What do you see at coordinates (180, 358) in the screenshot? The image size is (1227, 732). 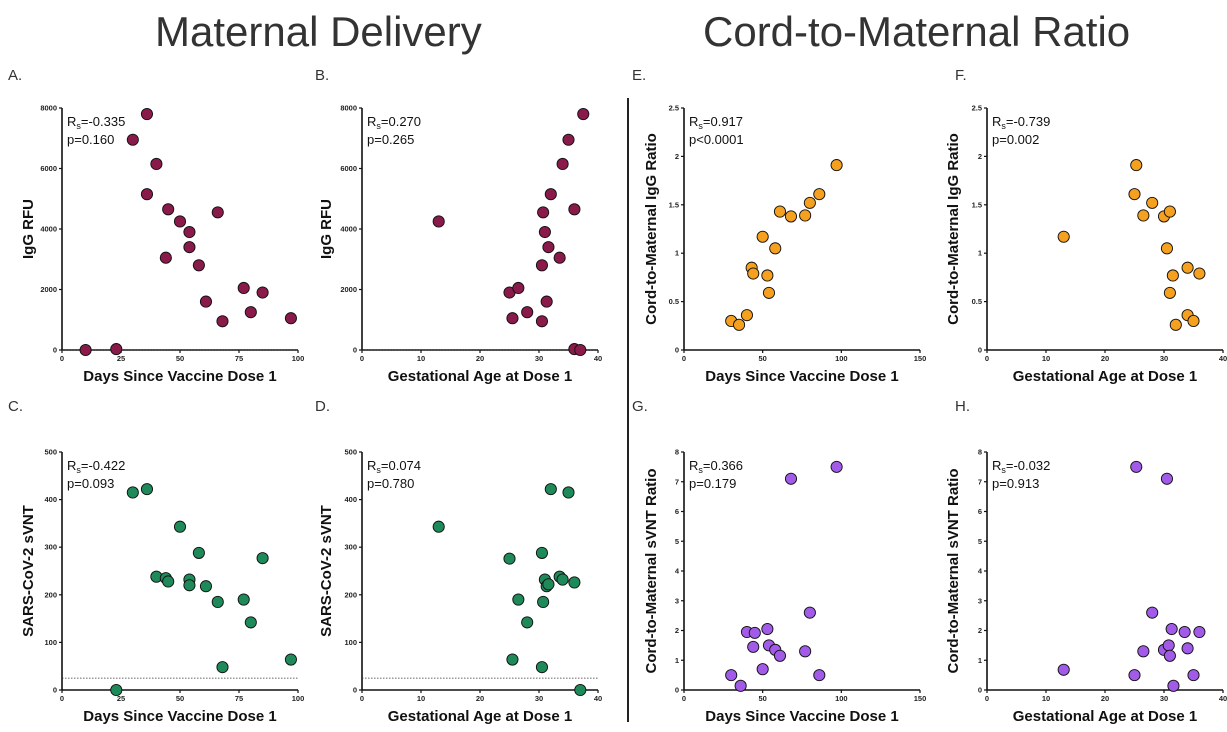 I see `x-tick-label-a: 50` at bounding box center [180, 358].